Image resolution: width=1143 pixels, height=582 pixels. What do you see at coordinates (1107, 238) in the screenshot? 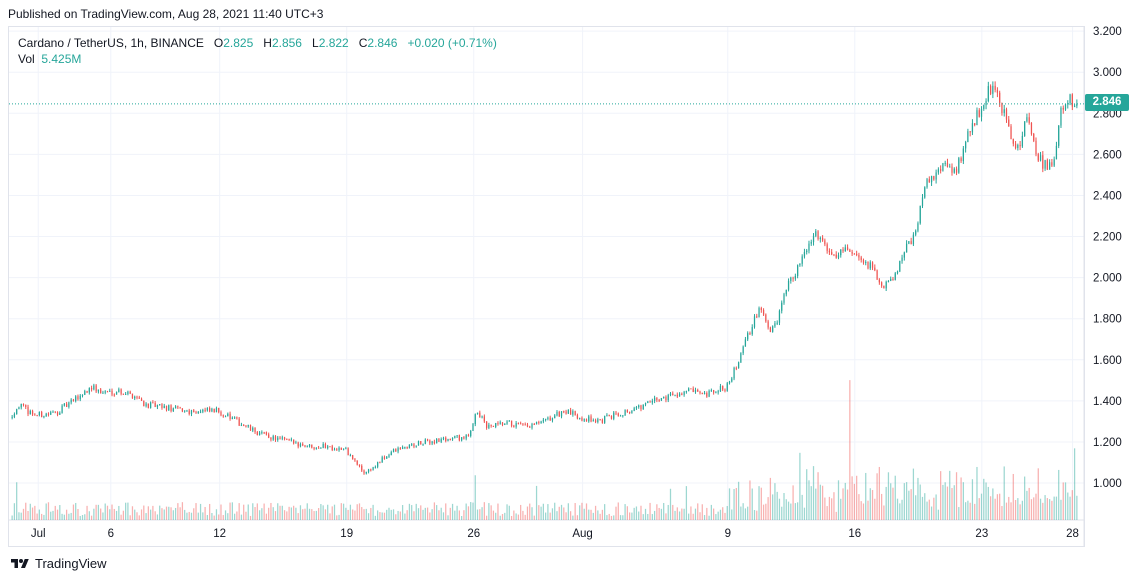
I see `y-tick-label: 2.200` at bounding box center [1107, 238].